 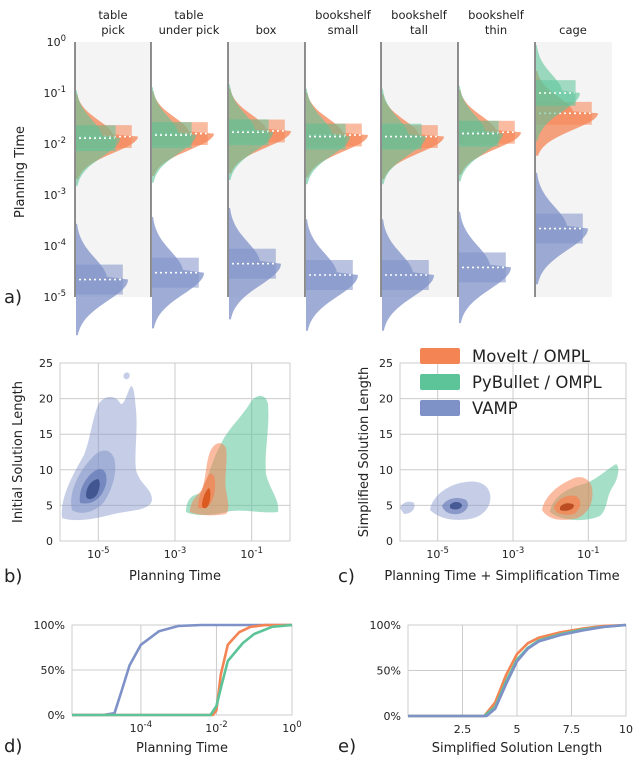 I want to click on d-line-pybullet, so click(x=182, y=670).